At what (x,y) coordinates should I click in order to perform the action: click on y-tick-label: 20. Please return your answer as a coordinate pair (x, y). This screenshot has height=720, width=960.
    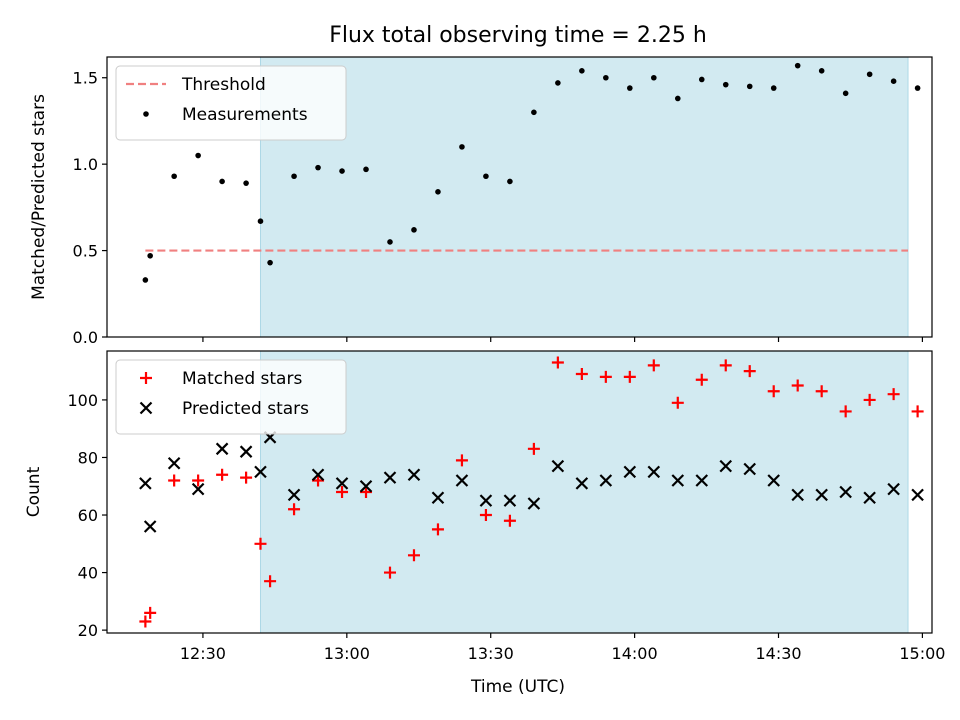
    Looking at the image, I should click on (88, 630).